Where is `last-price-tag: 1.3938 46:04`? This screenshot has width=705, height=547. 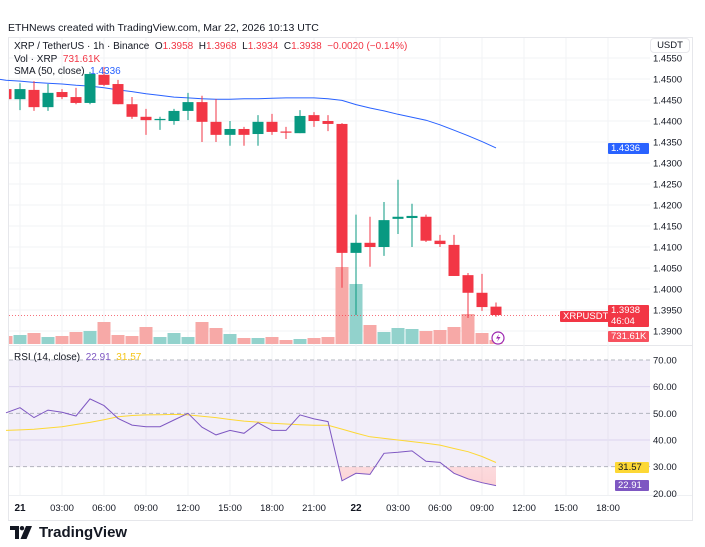
last-price-tag: 1.3938 46:04 is located at coordinates (628, 316).